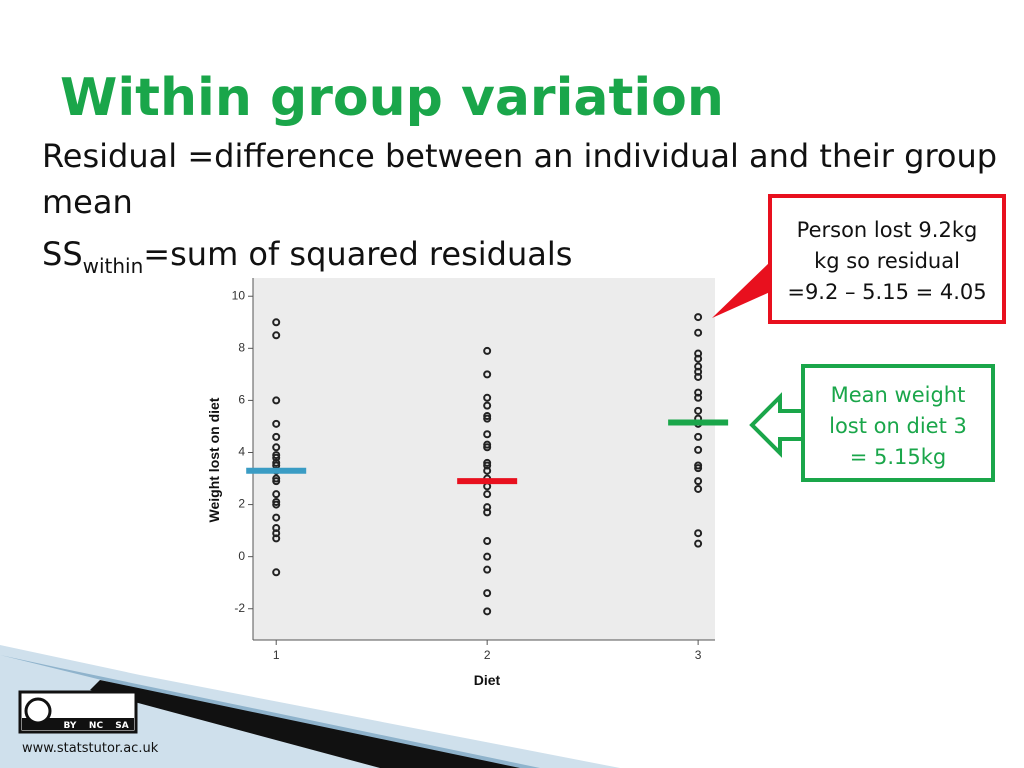  What do you see at coordinates (241, 504) in the screenshot?
I see `y-tick-label: 2` at bounding box center [241, 504].